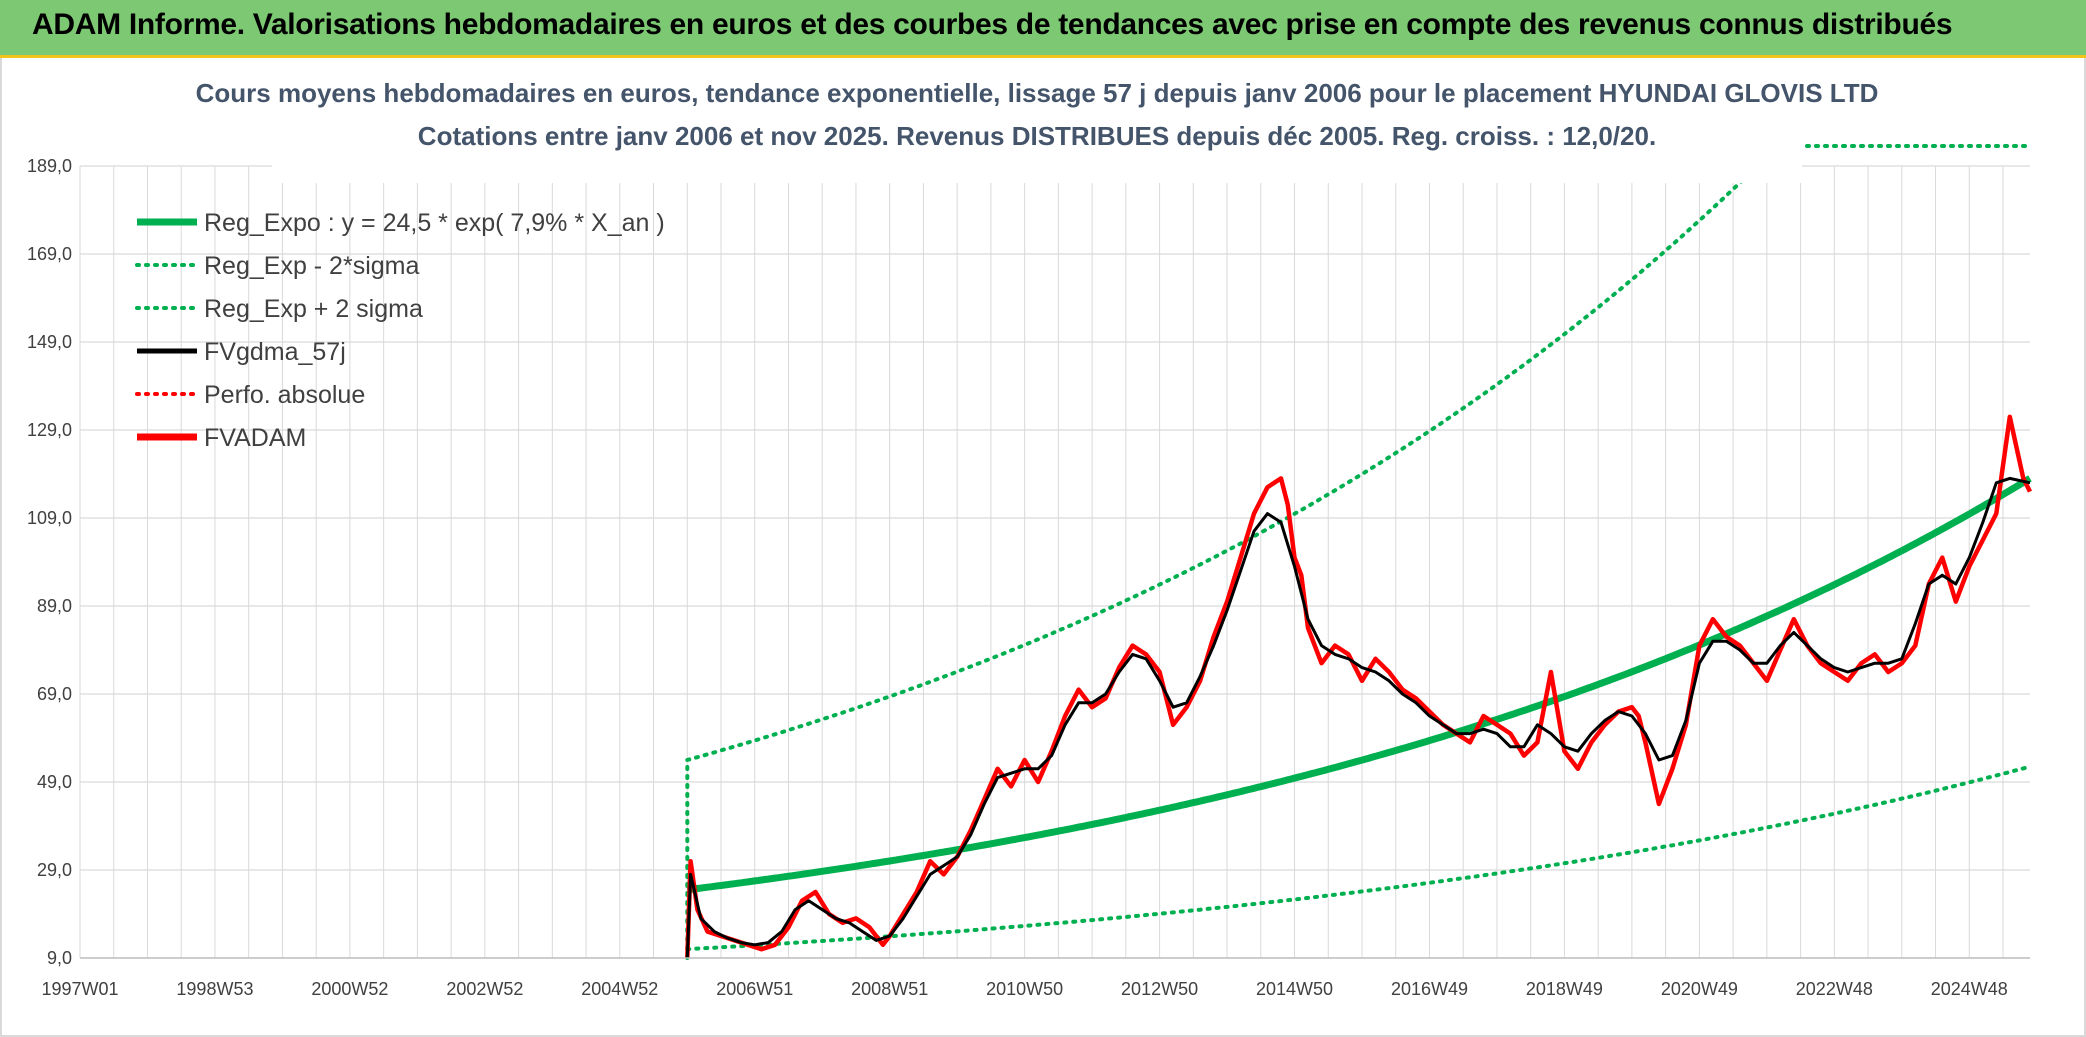 This screenshot has height=1037, width=2086. What do you see at coordinates (59, 958) in the screenshot?
I see `y-tick-label: 9,0` at bounding box center [59, 958].